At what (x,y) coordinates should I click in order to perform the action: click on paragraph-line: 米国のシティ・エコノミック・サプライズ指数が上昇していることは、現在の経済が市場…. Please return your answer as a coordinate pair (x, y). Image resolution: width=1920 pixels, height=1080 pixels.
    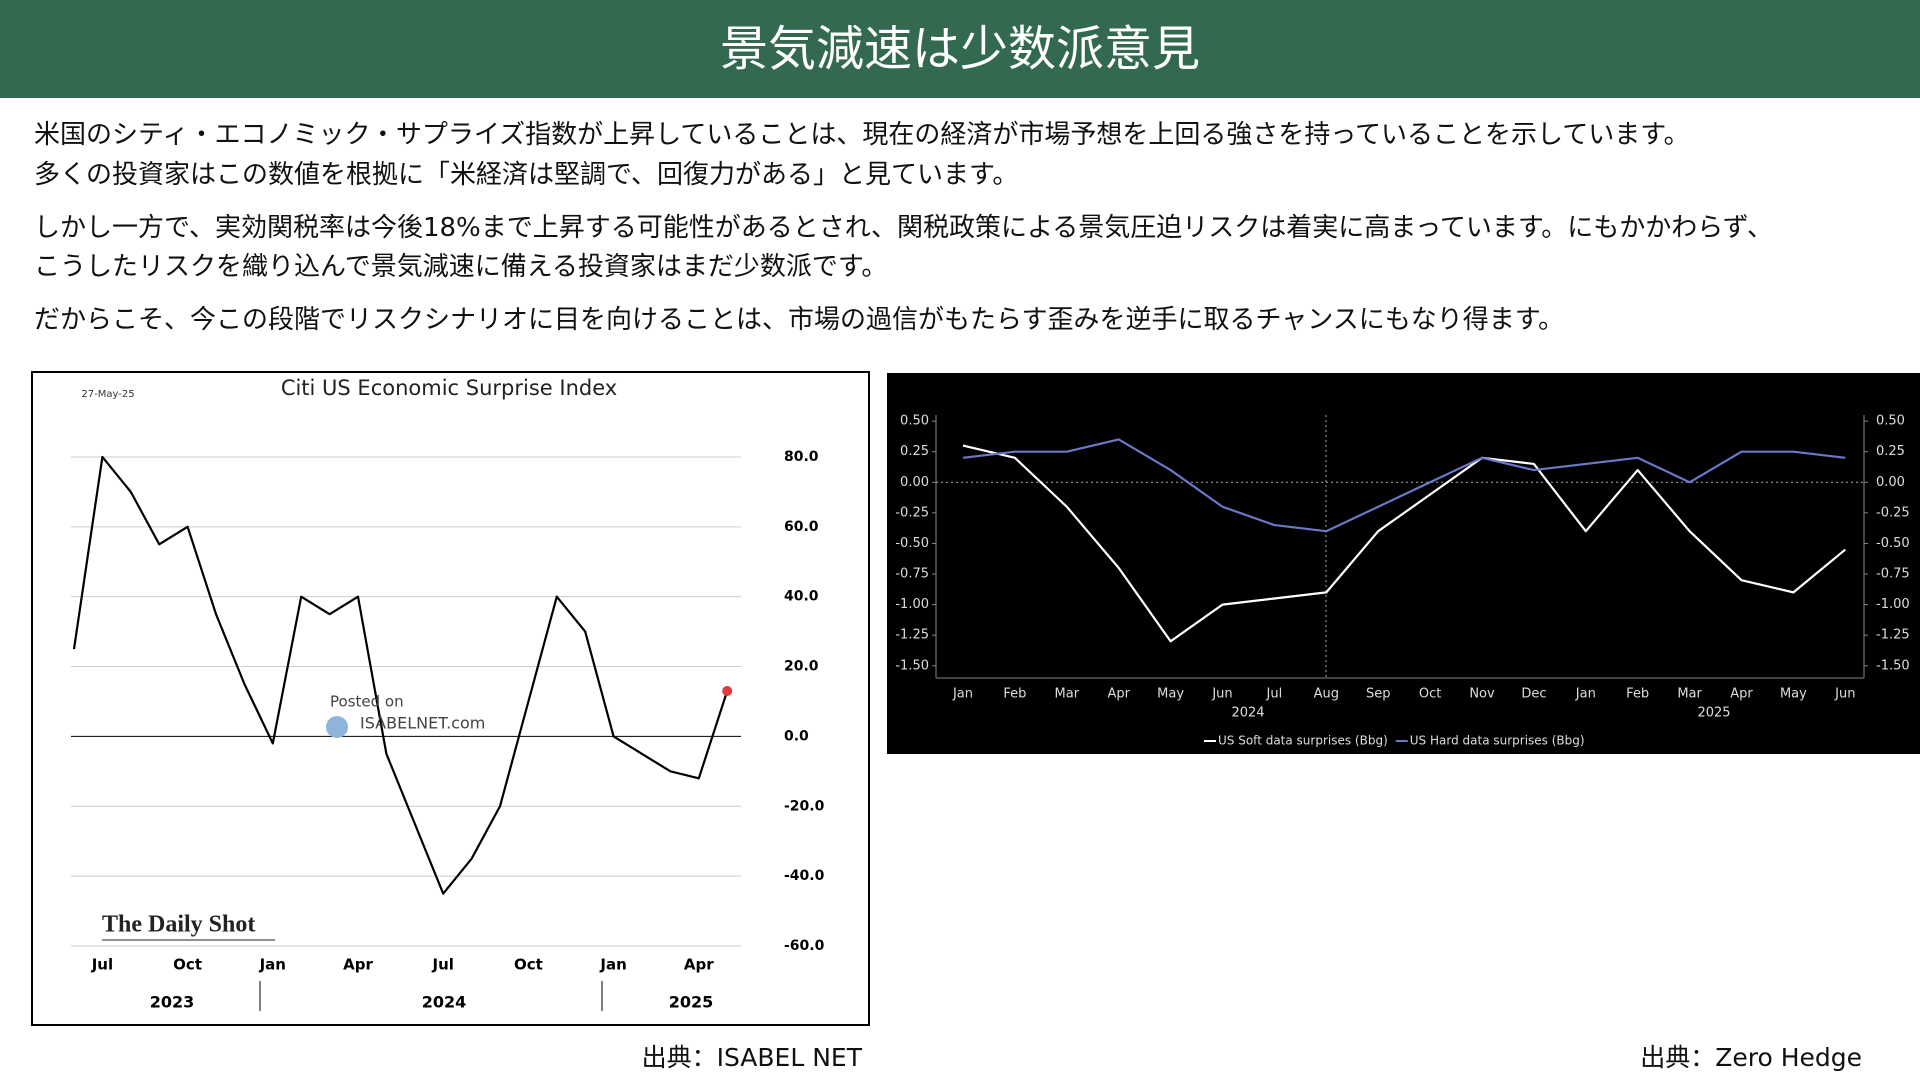
    Looking at the image, I should click on (862, 135).